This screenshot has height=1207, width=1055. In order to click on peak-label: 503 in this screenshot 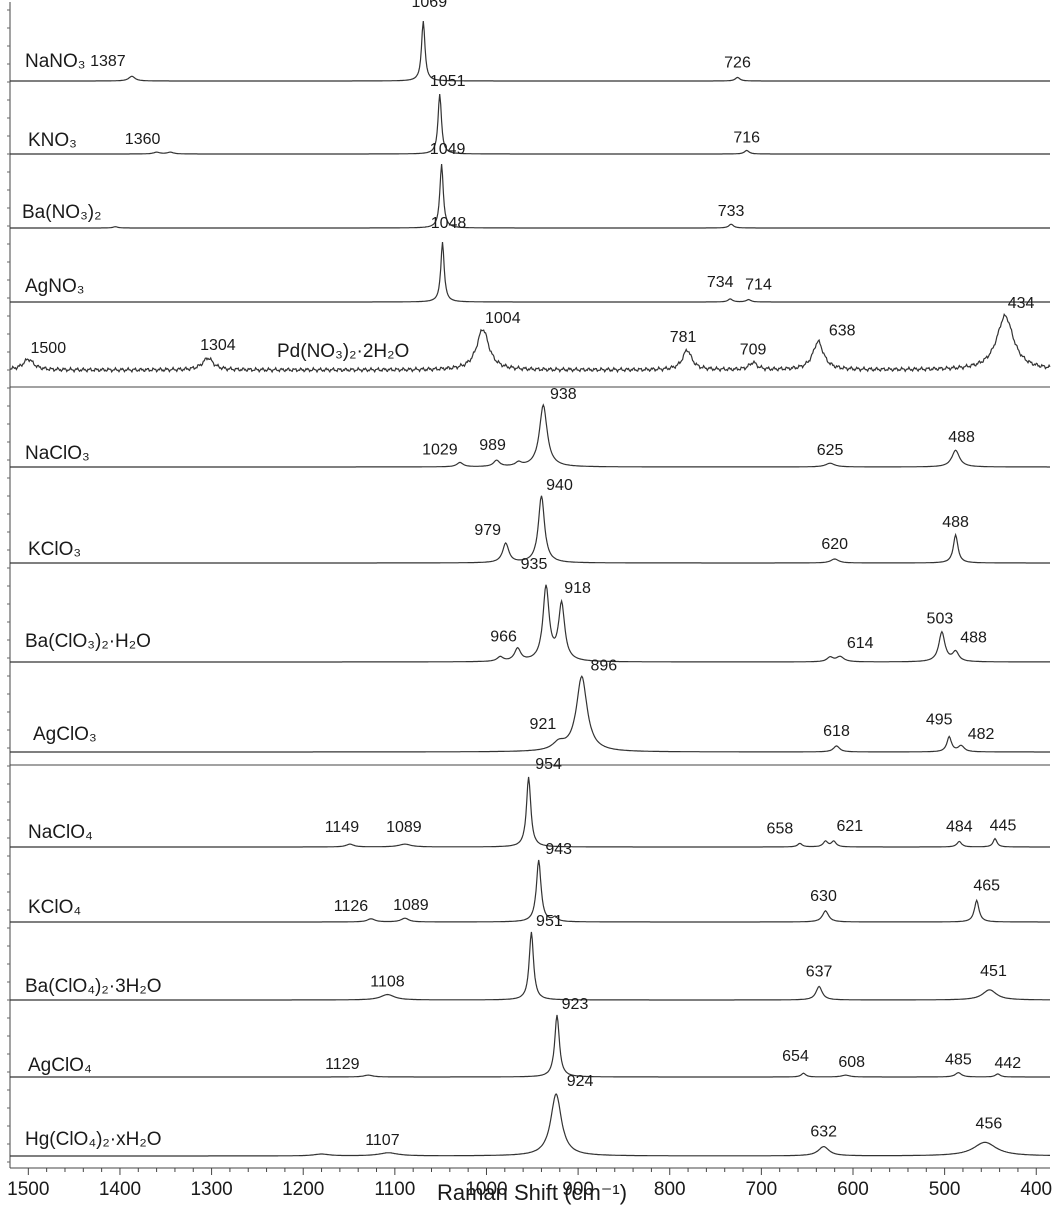, I will do `click(940, 619)`.